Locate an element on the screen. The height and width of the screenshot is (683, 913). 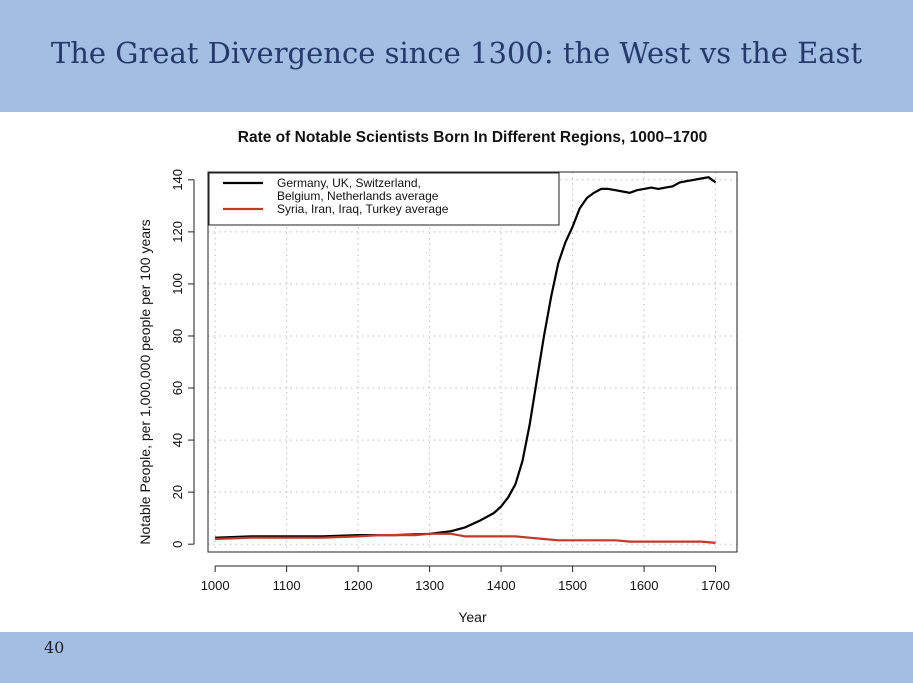
y-tick-label: 0 is located at coordinates (177, 544).